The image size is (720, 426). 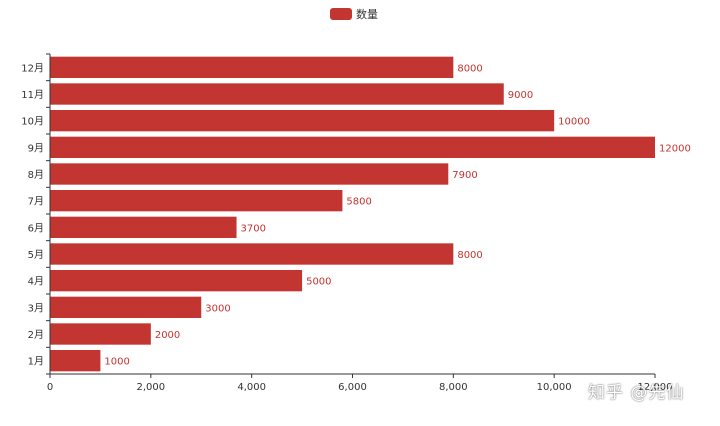 I want to click on x-tick-label-6: 10,000, so click(x=554, y=387).